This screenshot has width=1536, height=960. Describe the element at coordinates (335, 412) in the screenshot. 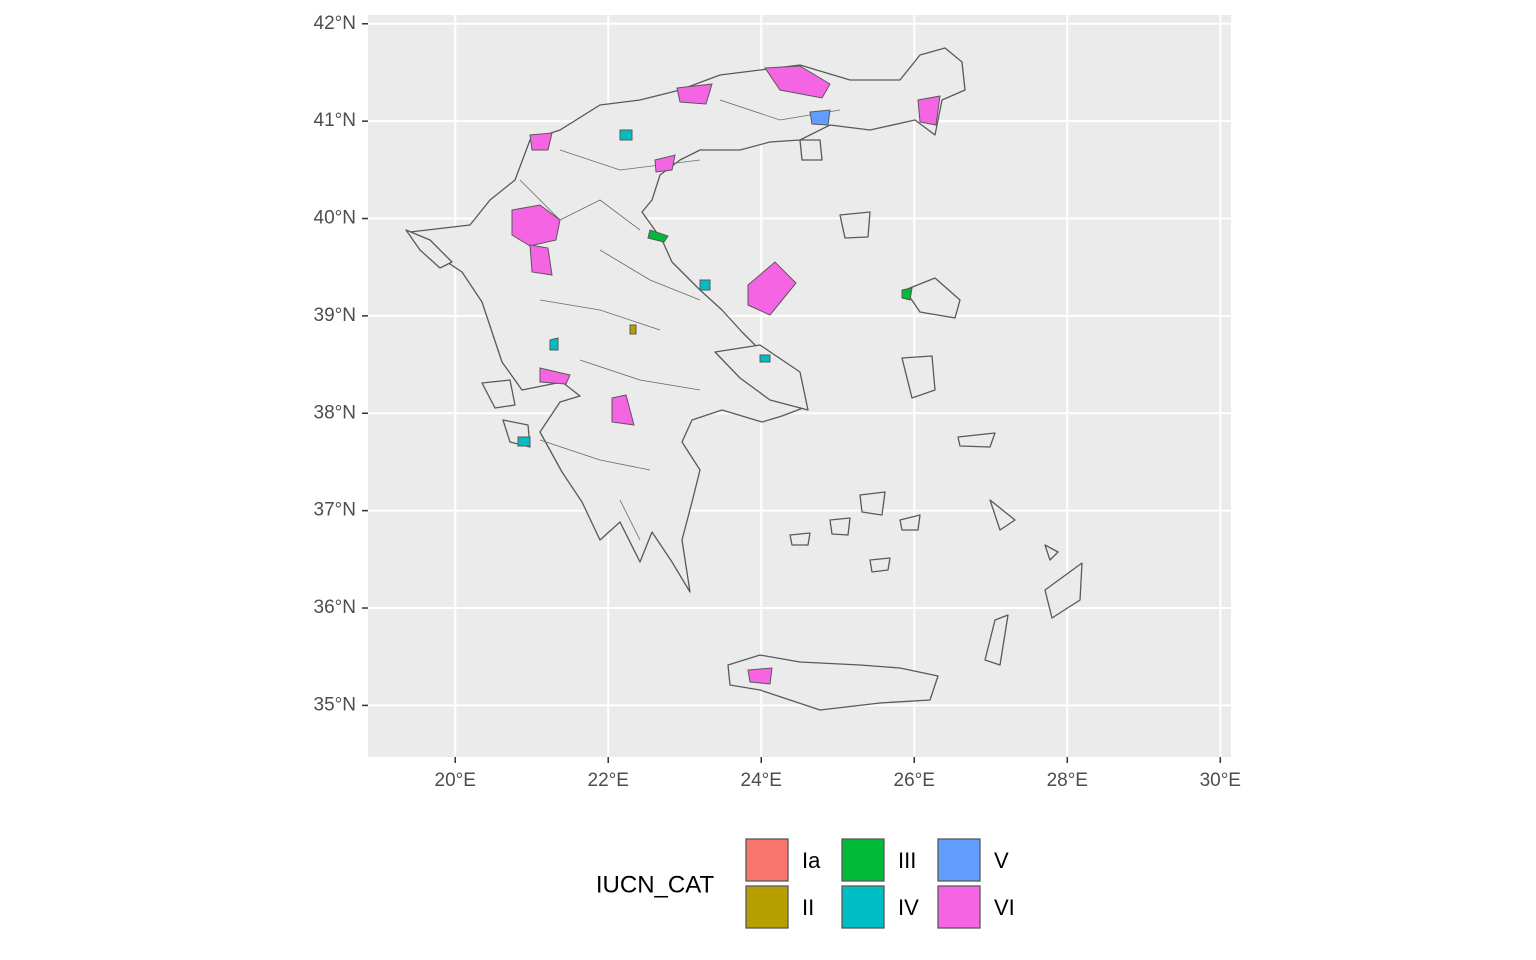

I see `y-tick-label: 38°N` at that location.